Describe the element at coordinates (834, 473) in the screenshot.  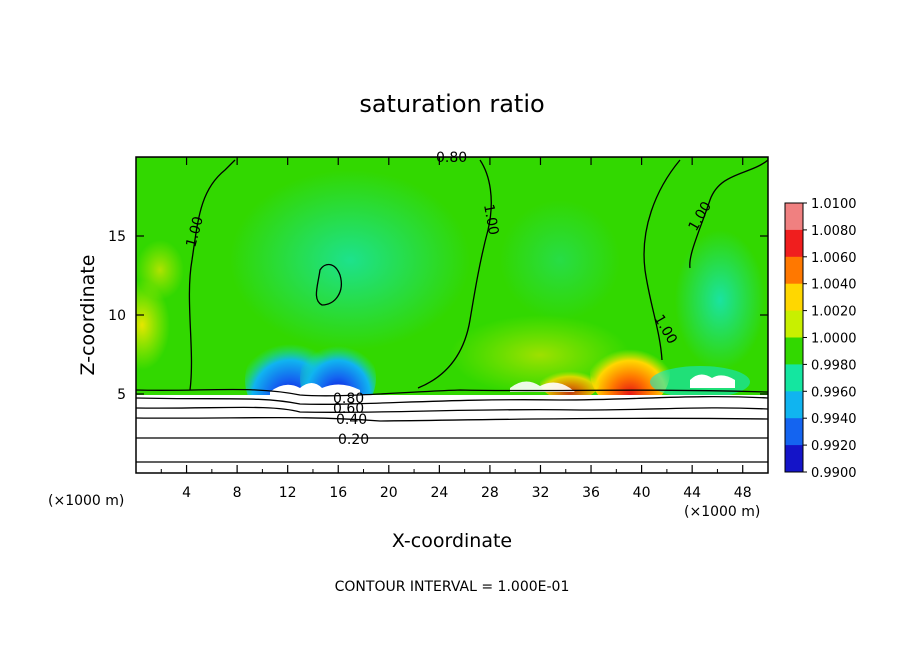
I see `colorbar-label: 0.9900` at that location.